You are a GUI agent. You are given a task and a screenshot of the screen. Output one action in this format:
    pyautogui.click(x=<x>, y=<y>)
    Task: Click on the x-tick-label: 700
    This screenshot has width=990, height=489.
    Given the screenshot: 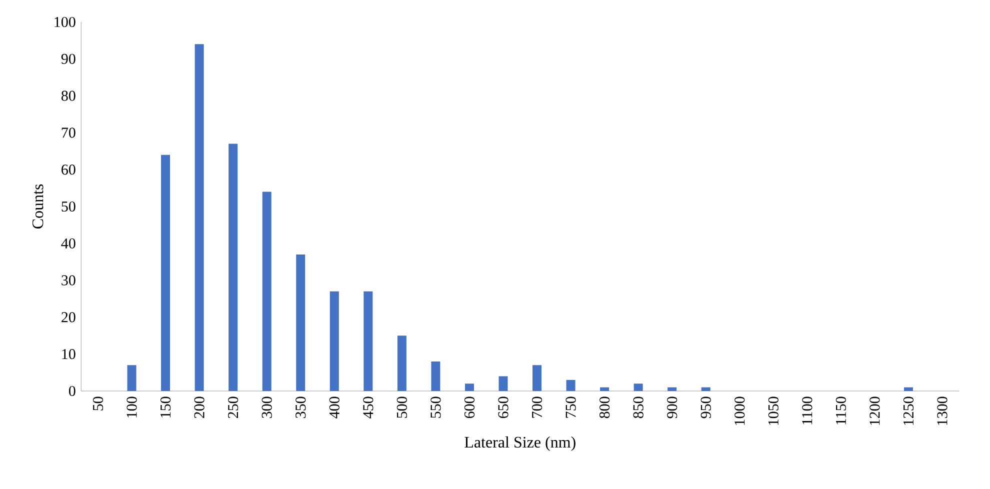 What is the action you would take?
    pyautogui.click(x=537, y=407)
    